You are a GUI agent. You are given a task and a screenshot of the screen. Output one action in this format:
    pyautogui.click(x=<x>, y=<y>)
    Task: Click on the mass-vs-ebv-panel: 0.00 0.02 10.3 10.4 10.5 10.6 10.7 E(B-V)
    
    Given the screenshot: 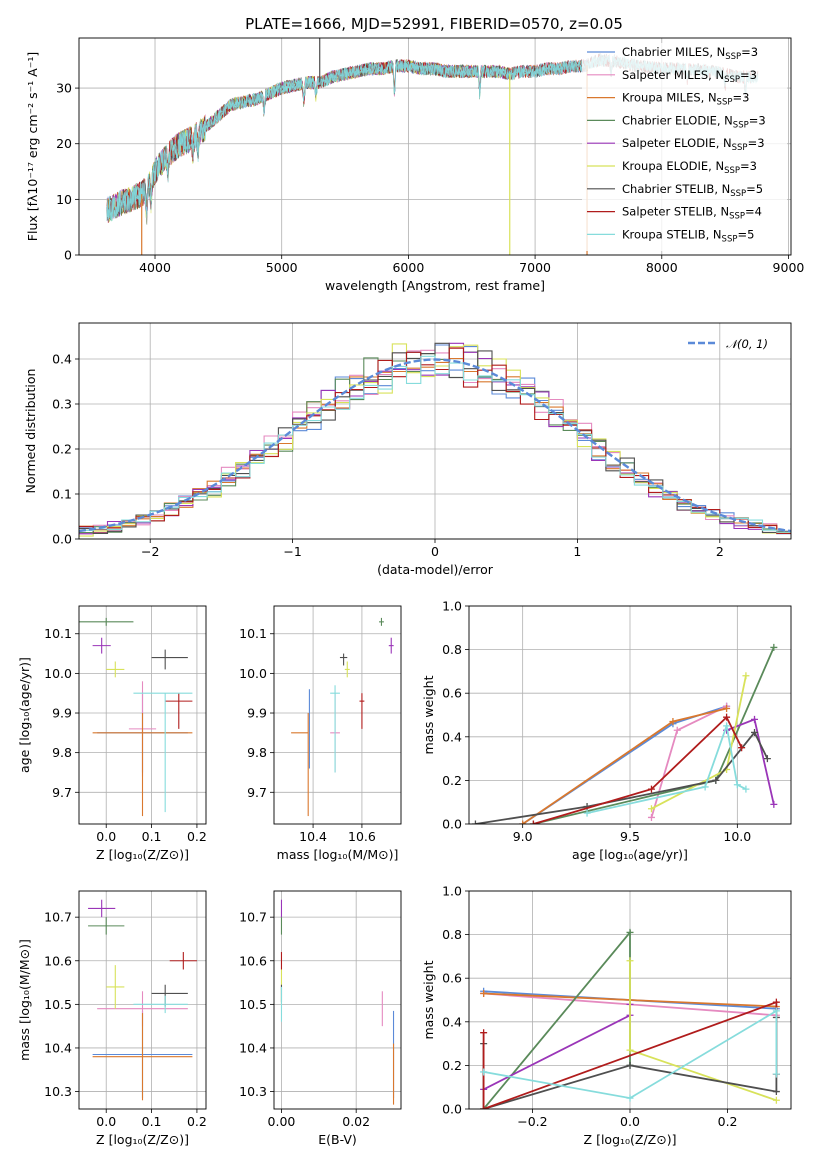 What is the action you would take?
    pyautogui.click(x=320, y=1018)
    